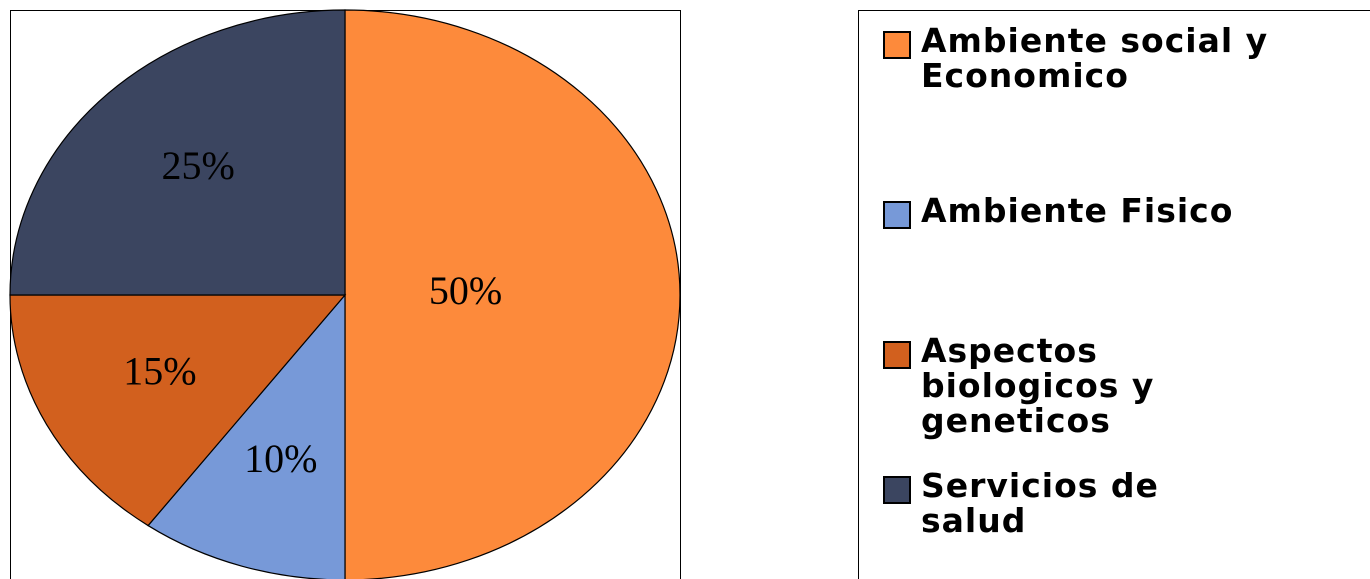 The image size is (1370, 579). Describe the element at coordinates (1038, 385) in the screenshot. I see `legend-label: Aspectos biologicos y geneticos` at that location.